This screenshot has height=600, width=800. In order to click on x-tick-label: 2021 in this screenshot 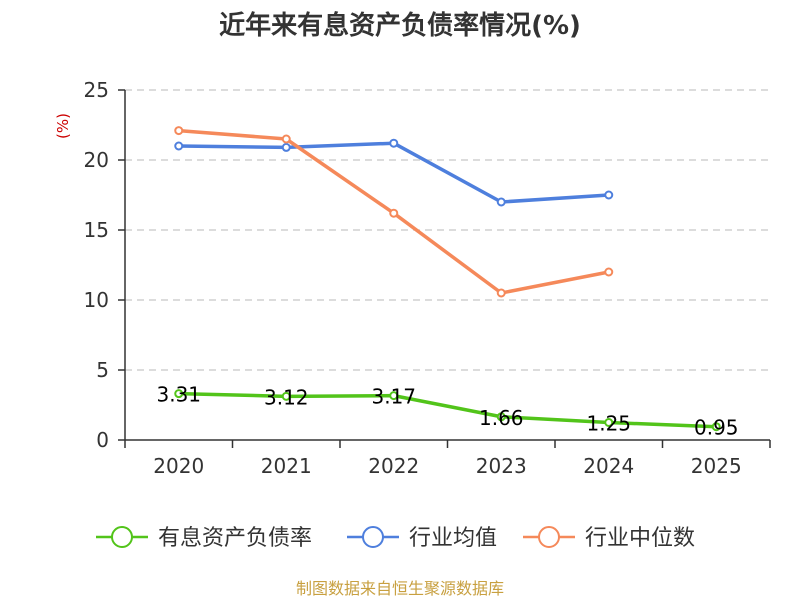, I will do `click(286, 466)`.